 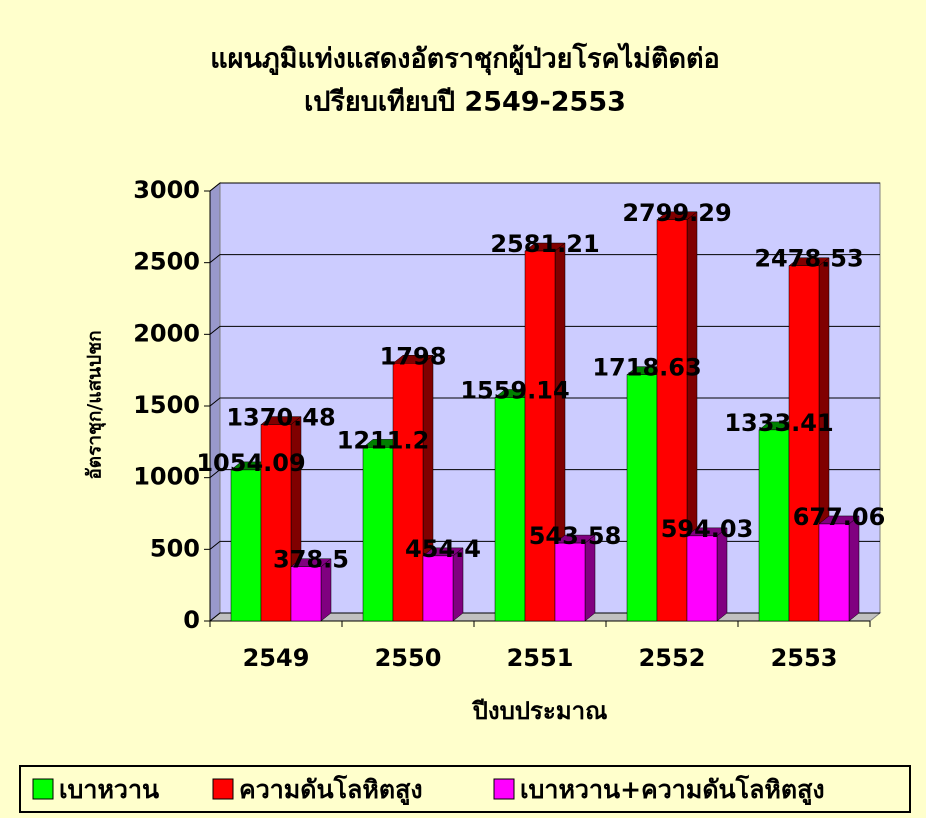 What do you see at coordinates (191, 620) in the screenshot?
I see `y-tick-label: 0` at bounding box center [191, 620].